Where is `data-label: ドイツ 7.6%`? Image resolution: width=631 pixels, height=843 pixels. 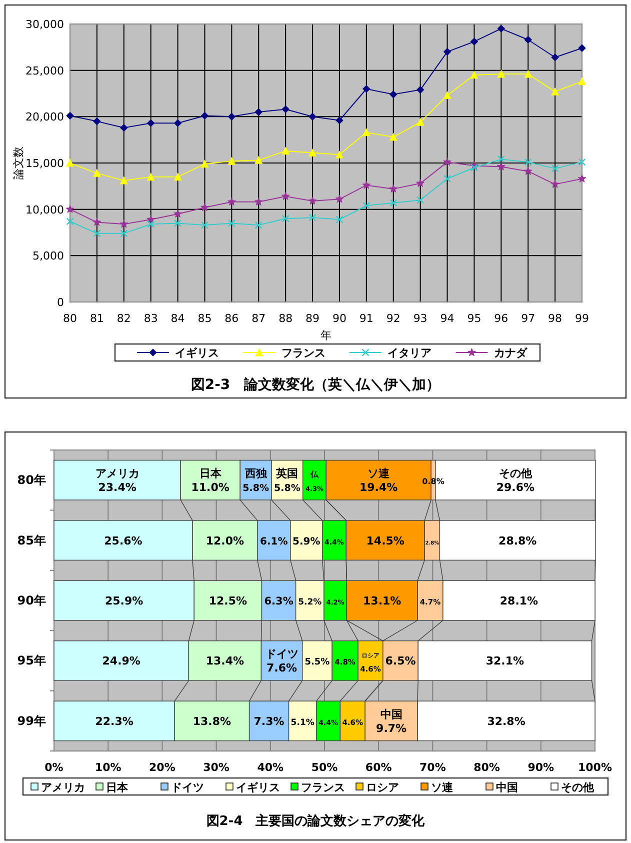
data-label: ドイツ 7.6% is located at coordinates (281, 661).